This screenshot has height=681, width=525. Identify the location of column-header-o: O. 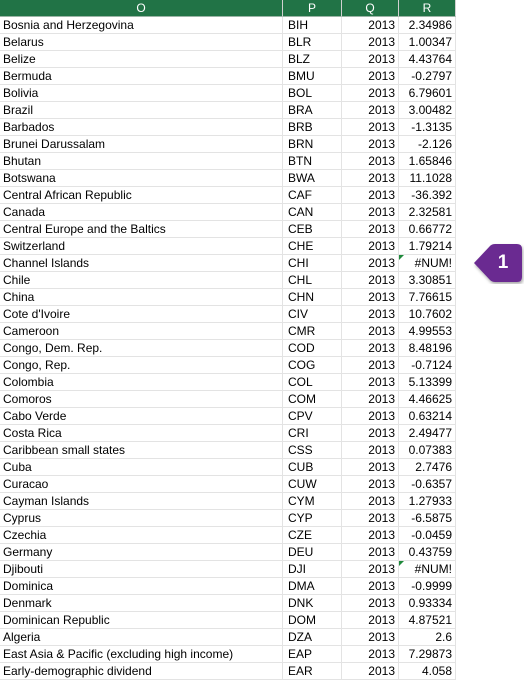
(141, 8).